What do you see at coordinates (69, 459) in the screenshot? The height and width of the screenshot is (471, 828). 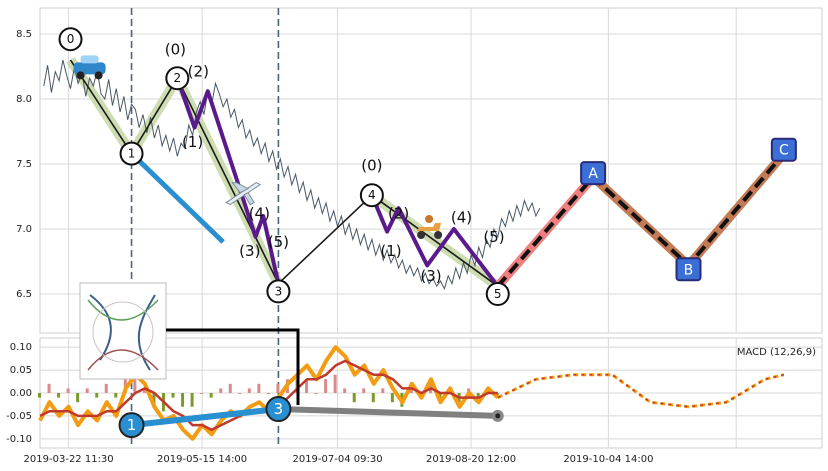 I see `x-tick-label: 2019-03-22 11:30` at bounding box center [69, 459].